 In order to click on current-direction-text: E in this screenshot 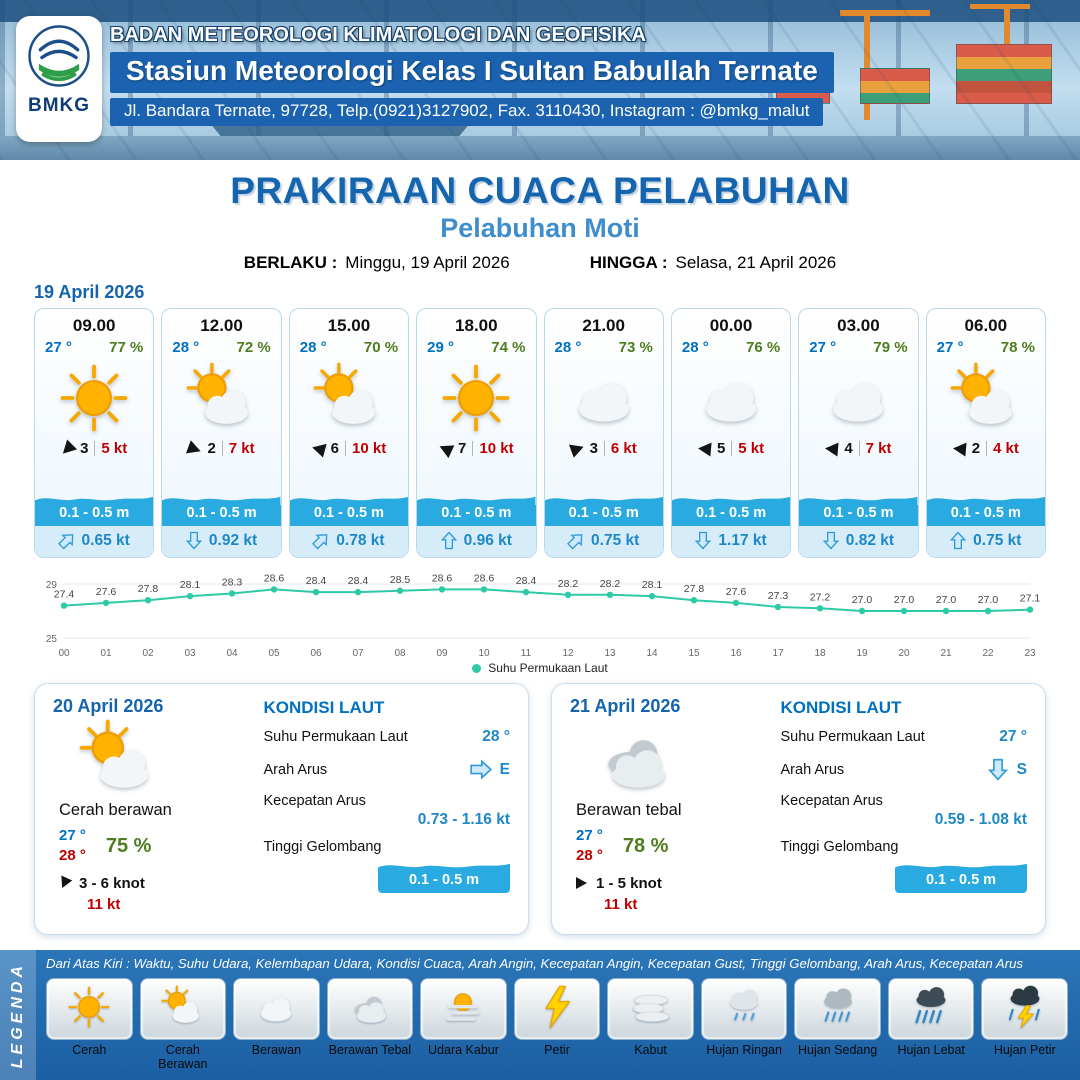, I will do `click(504, 769)`.